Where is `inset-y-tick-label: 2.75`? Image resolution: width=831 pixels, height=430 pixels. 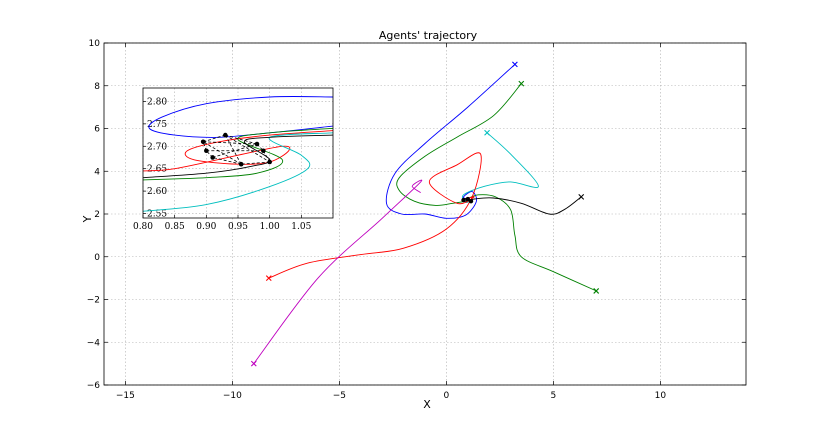 inset-y-tick-label: 2.75 is located at coordinates (157, 125).